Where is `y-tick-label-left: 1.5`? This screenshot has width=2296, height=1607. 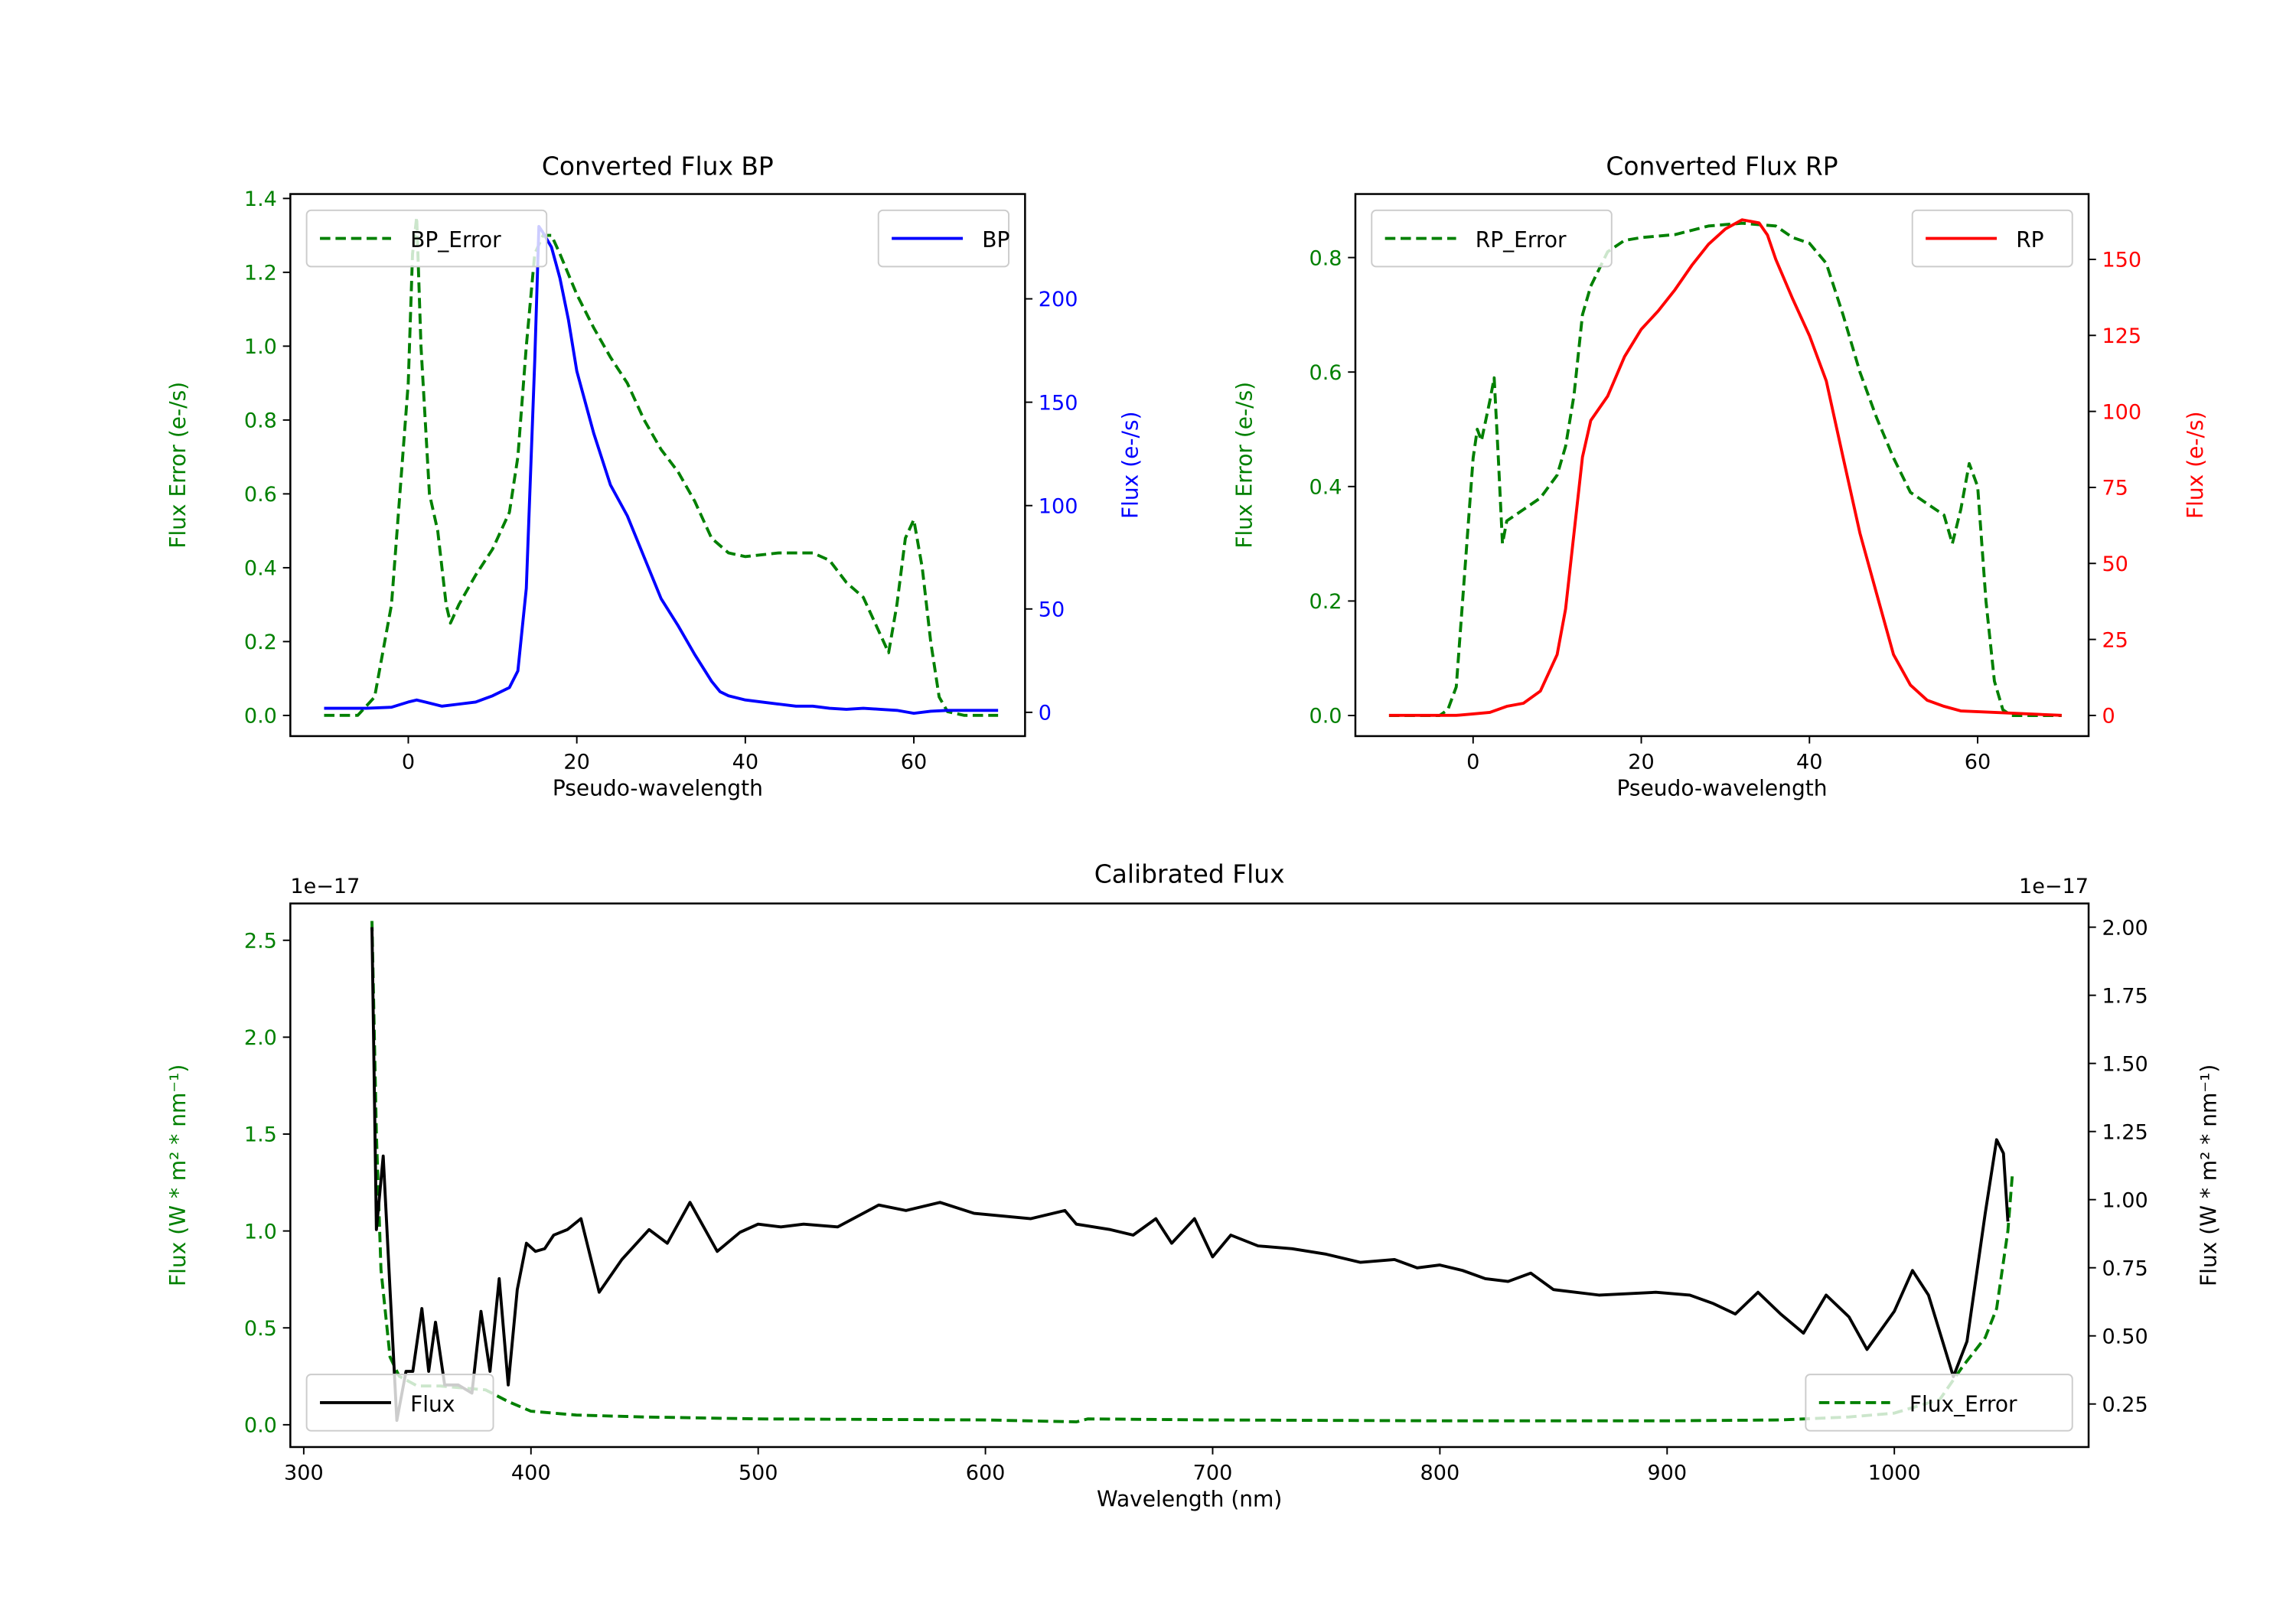 y-tick-label-left: 1.5 is located at coordinates (260, 1135).